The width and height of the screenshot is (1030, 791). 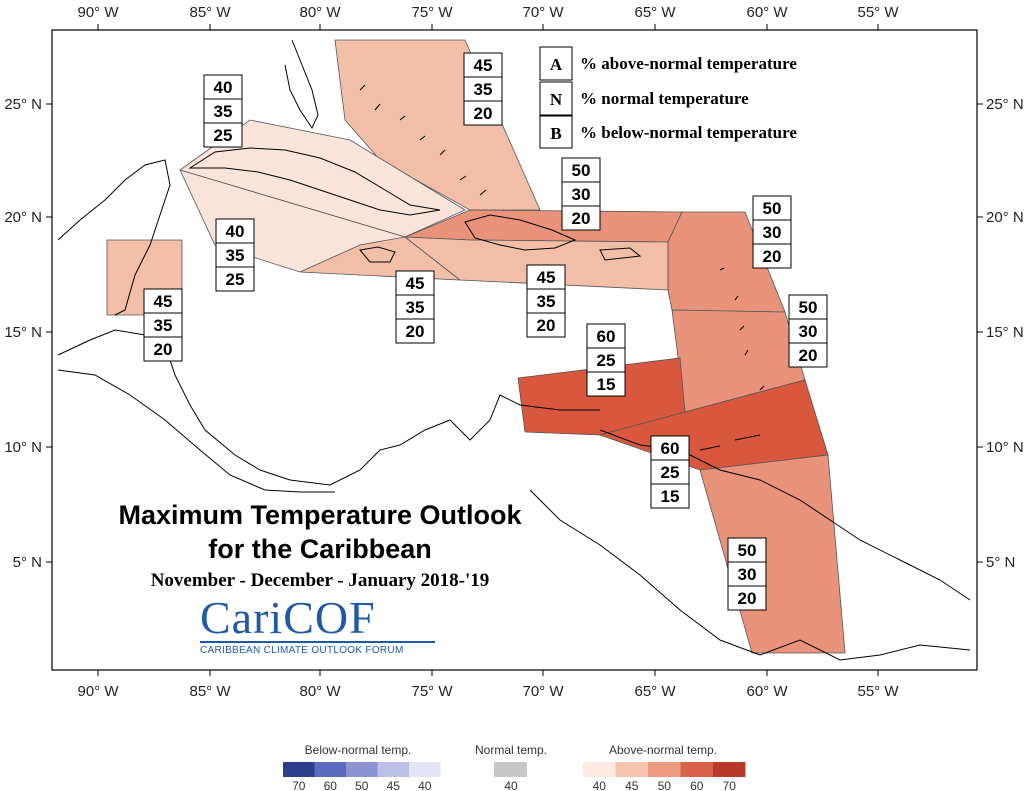 I want to click on prob-above-value: 60, so click(x=670, y=448).